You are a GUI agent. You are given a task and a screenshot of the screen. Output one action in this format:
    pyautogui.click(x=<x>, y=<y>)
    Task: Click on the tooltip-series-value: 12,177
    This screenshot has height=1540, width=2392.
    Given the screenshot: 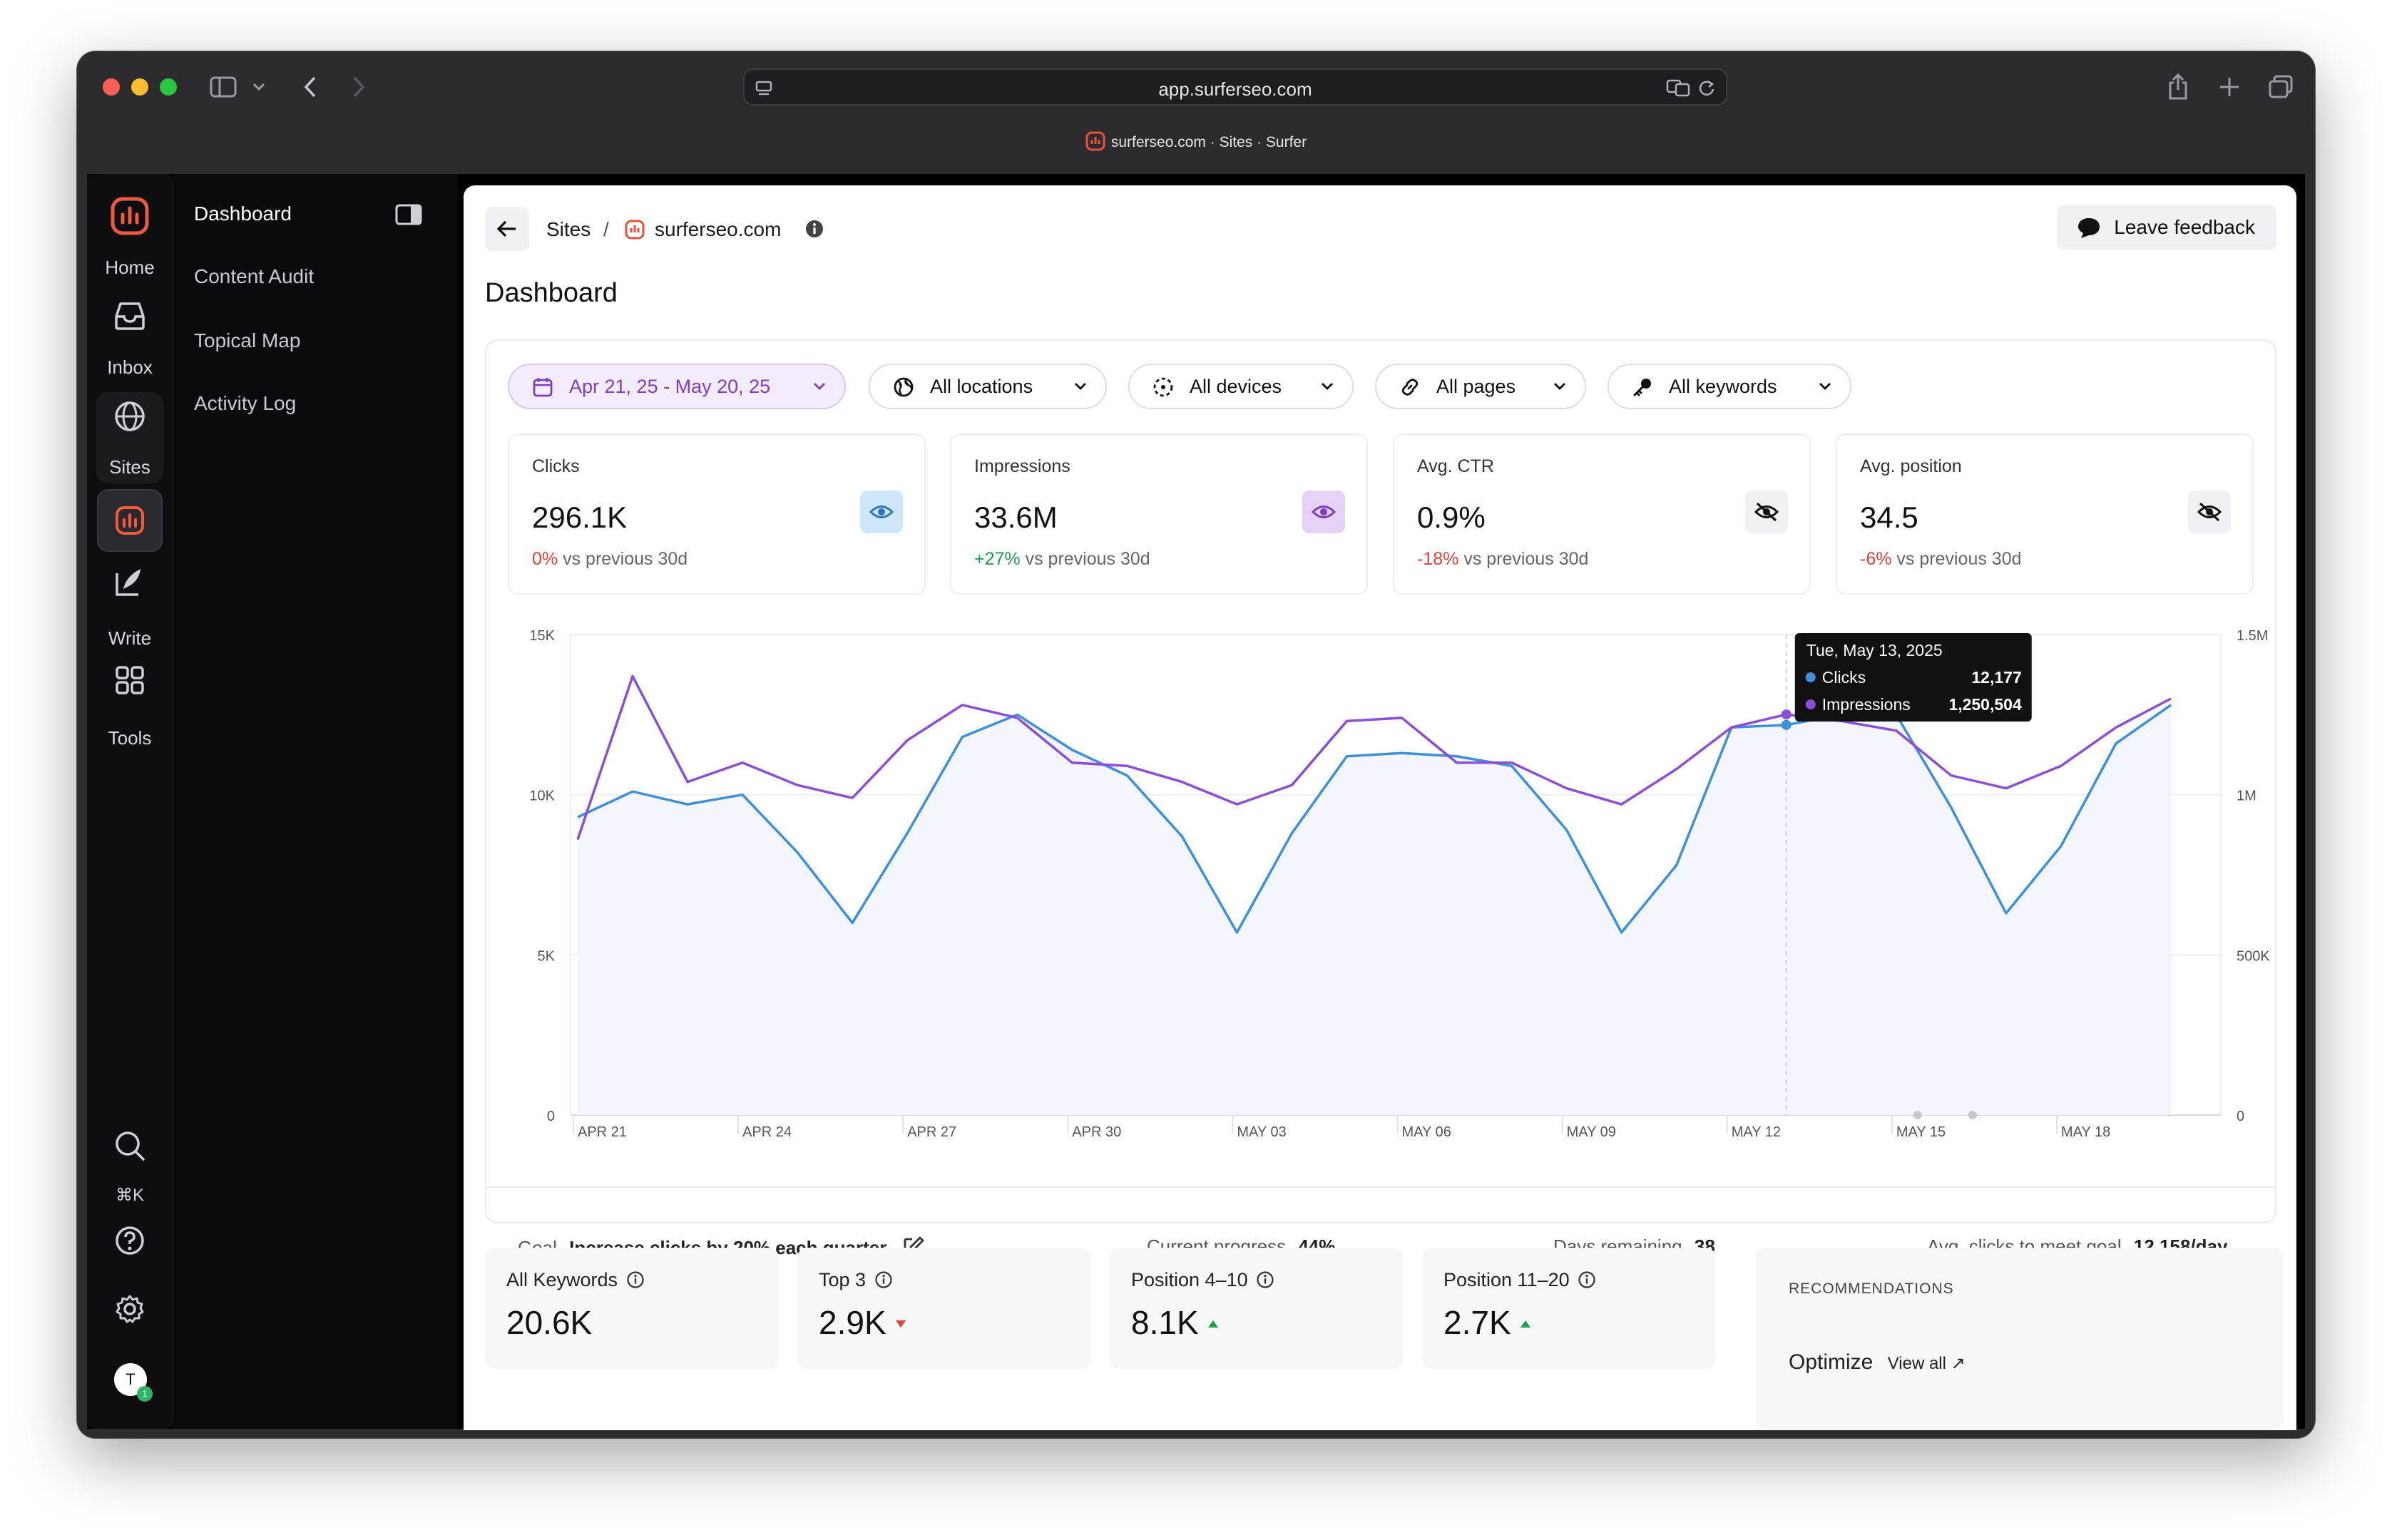 What is the action you would take?
    pyautogui.click(x=1996, y=677)
    